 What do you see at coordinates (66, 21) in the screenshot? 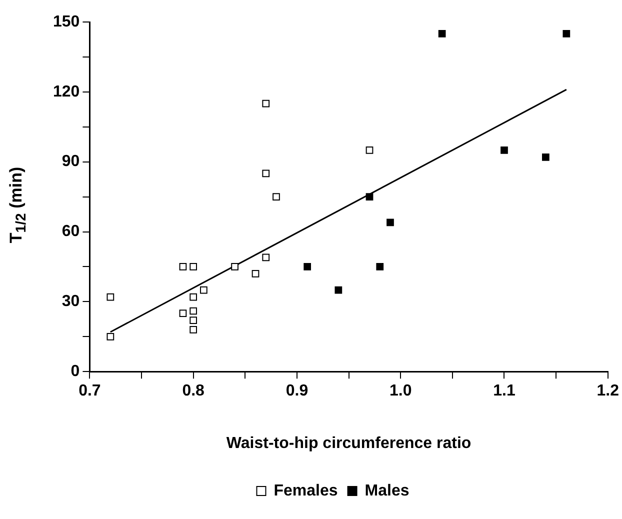
I see `y-tick-label: 150` at bounding box center [66, 21].